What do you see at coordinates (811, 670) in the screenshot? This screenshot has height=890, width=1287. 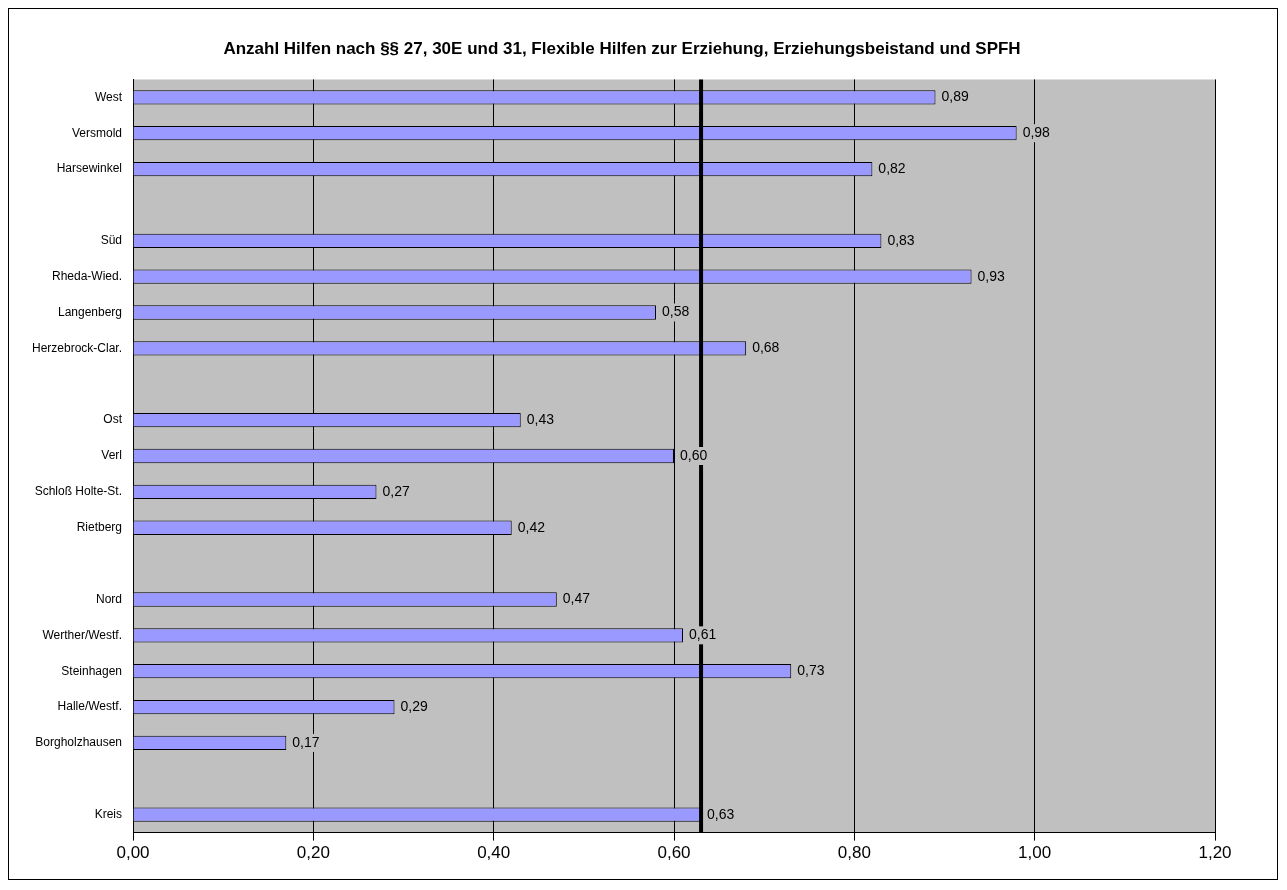 I see `data-label: 0,73` at bounding box center [811, 670].